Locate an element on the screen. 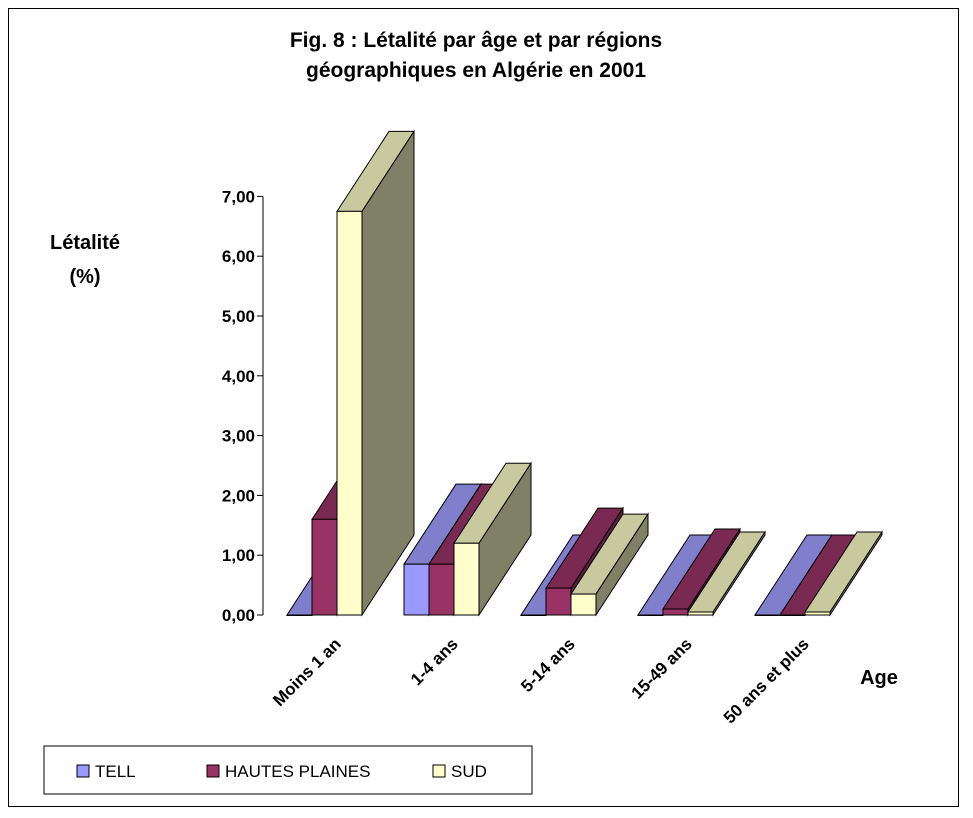  y-tick-label: 3,00 is located at coordinates (238, 436).